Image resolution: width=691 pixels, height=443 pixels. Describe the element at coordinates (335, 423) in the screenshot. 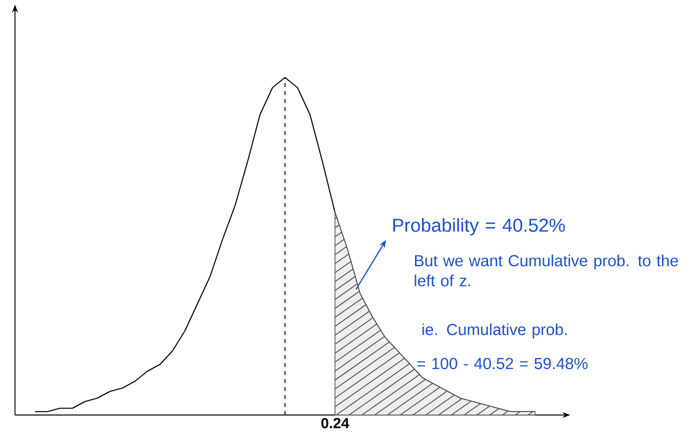

I see `text: 0.24` at that location.